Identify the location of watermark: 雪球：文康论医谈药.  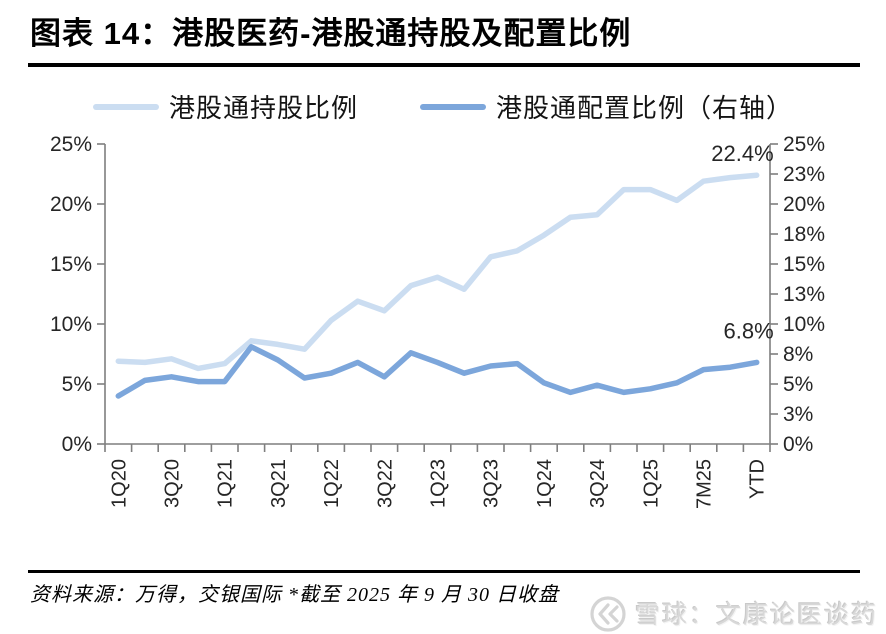
(733, 613).